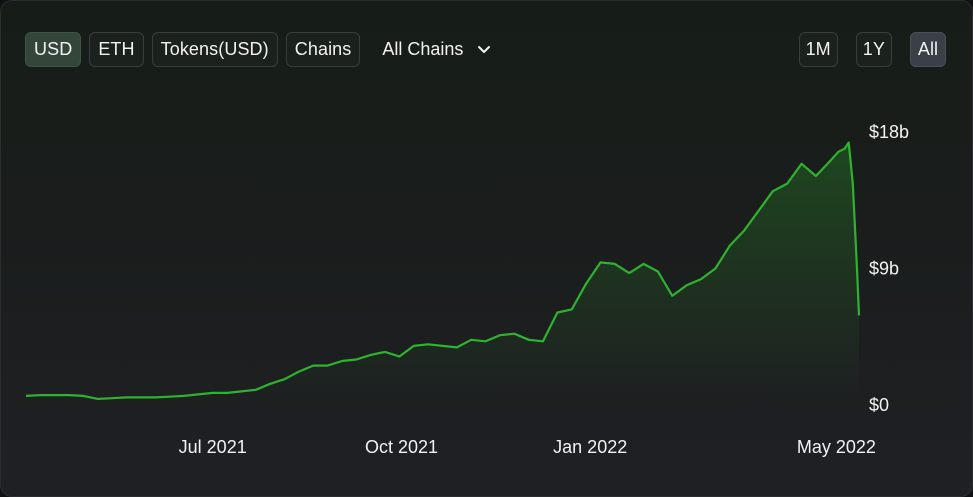  What do you see at coordinates (889, 132) in the screenshot?
I see `y-tick-label: $18b` at bounding box center [889, 132].